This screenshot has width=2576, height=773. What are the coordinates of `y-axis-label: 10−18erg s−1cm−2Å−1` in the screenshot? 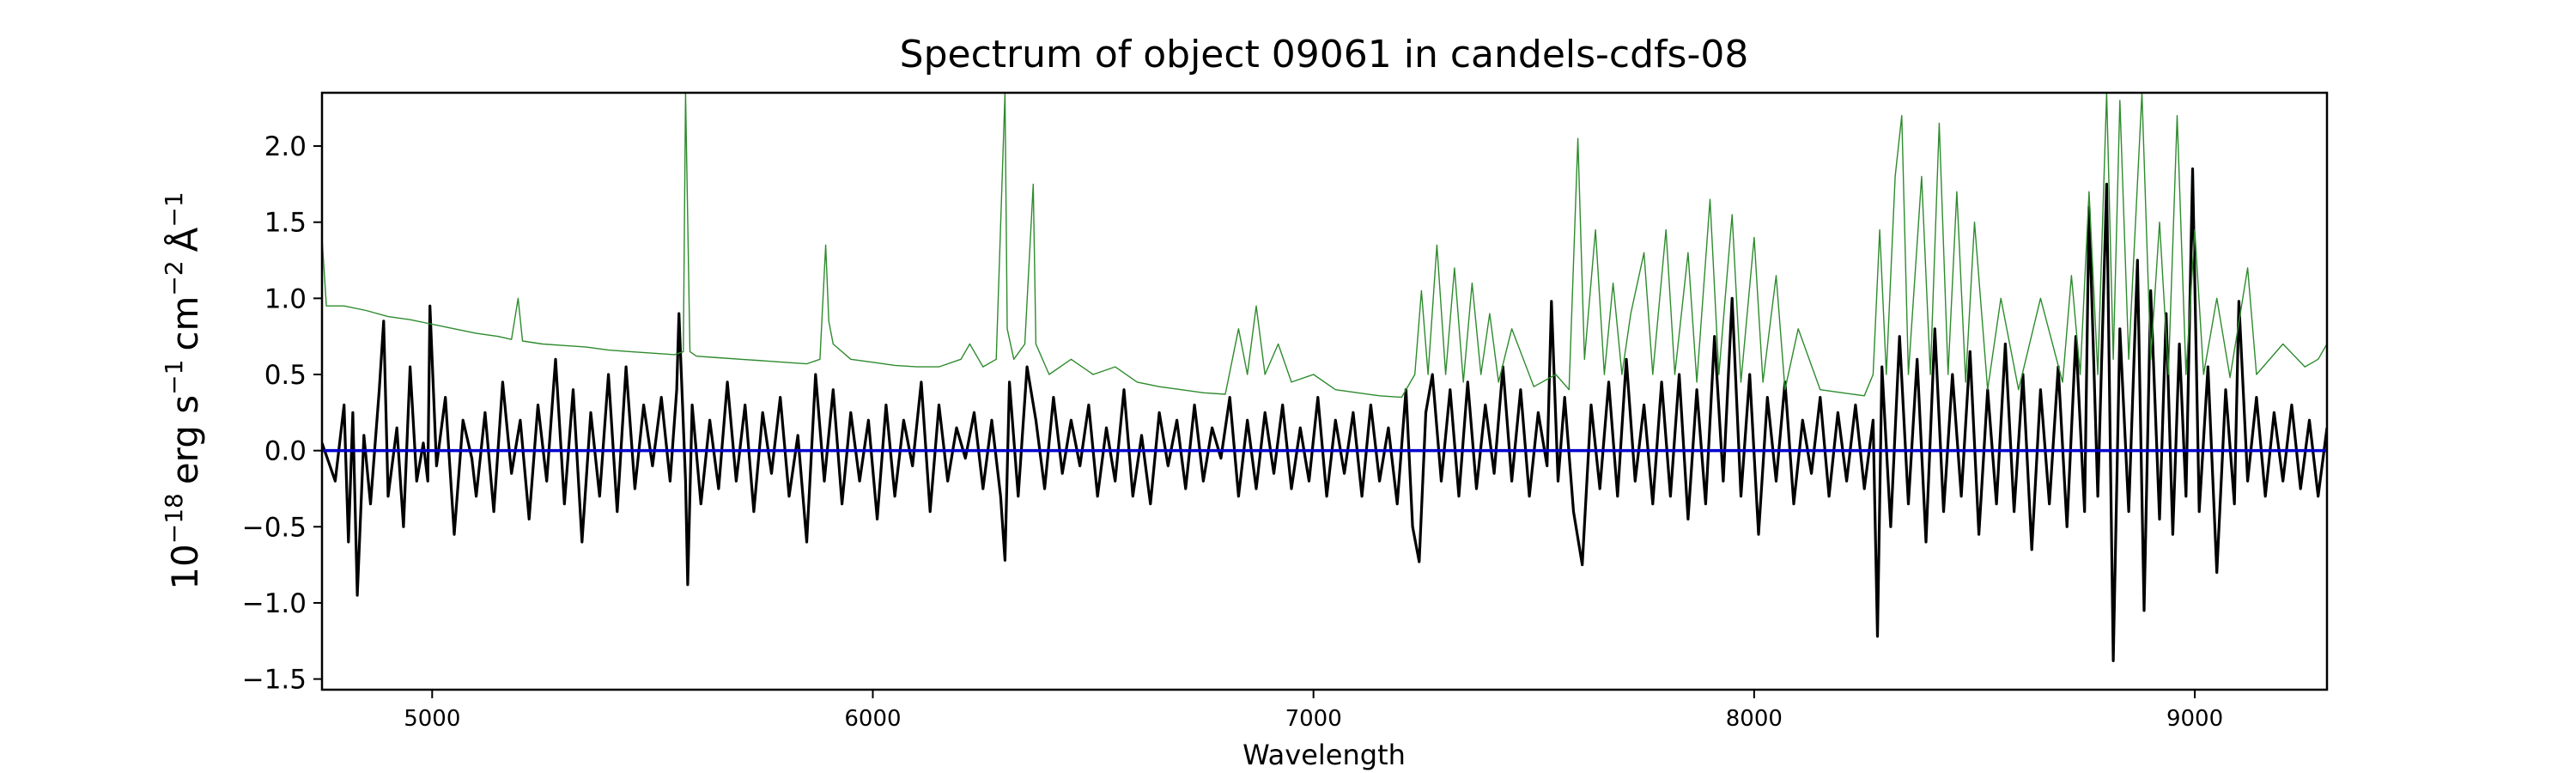 It's located at (183, 390).